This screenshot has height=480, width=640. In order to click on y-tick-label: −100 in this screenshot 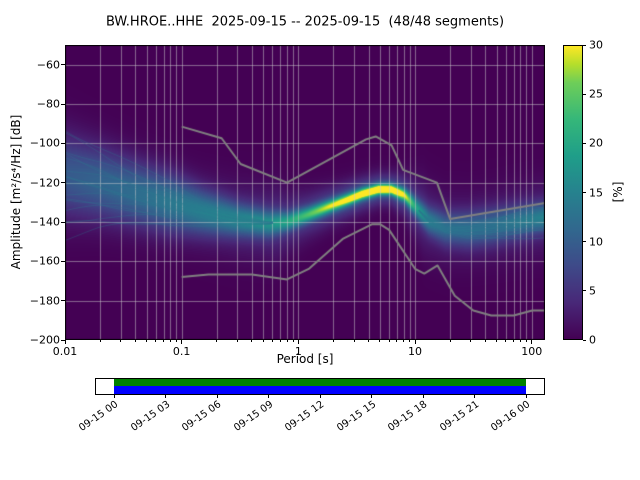, I will do `click(44, 143)`.